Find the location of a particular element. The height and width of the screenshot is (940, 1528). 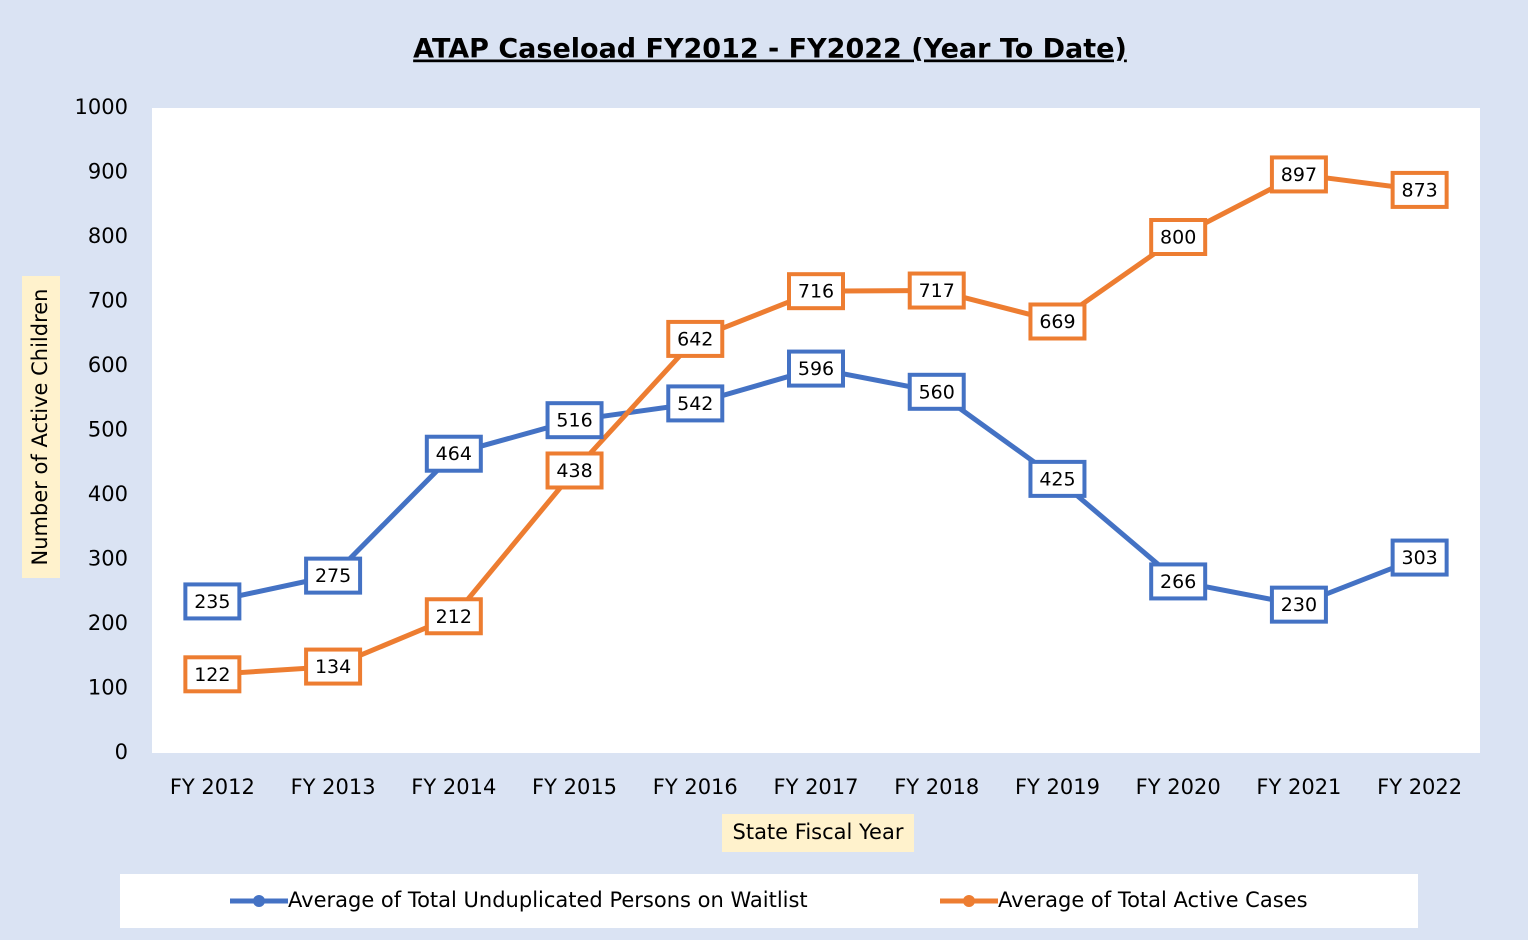

legend-box is located at coordinates (769, 901).